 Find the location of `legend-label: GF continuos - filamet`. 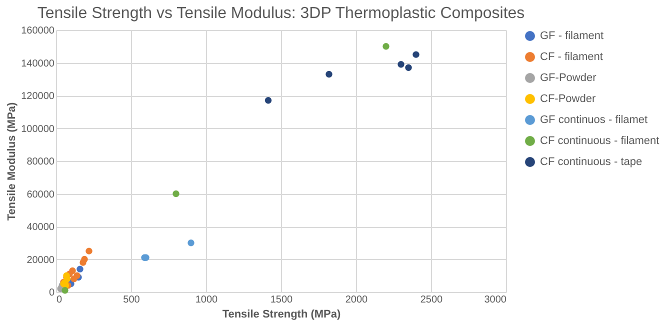

legend-label: GF continuos - filamet is located at coordinates (594, 120).